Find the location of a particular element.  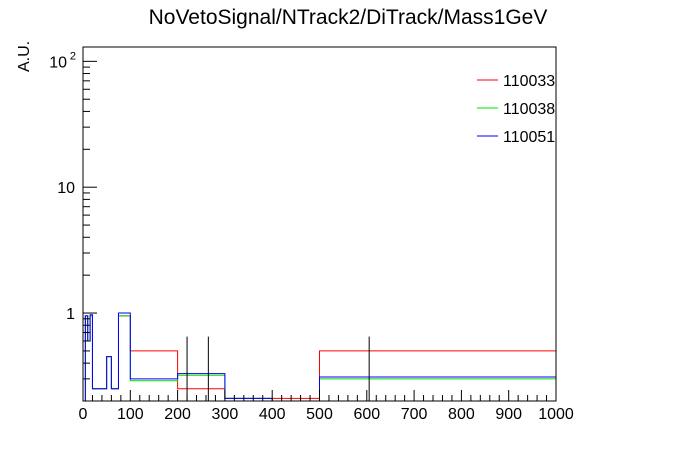

x-tick-label: 600 is located at coordinates (366, 414).